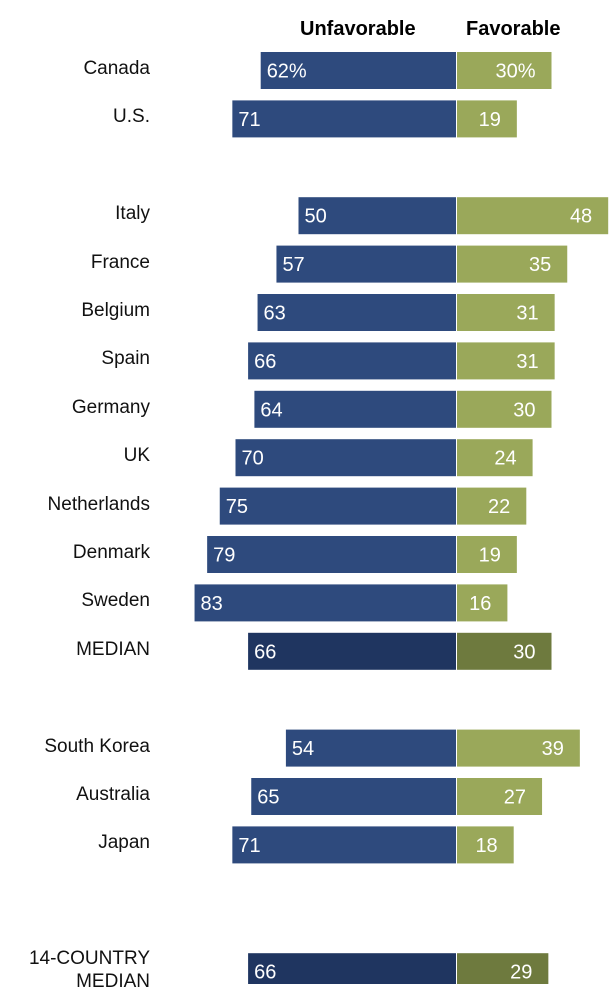  Describe the element at coordinates (120, 262) in the screenshot. I see `country-label: France` at that location.